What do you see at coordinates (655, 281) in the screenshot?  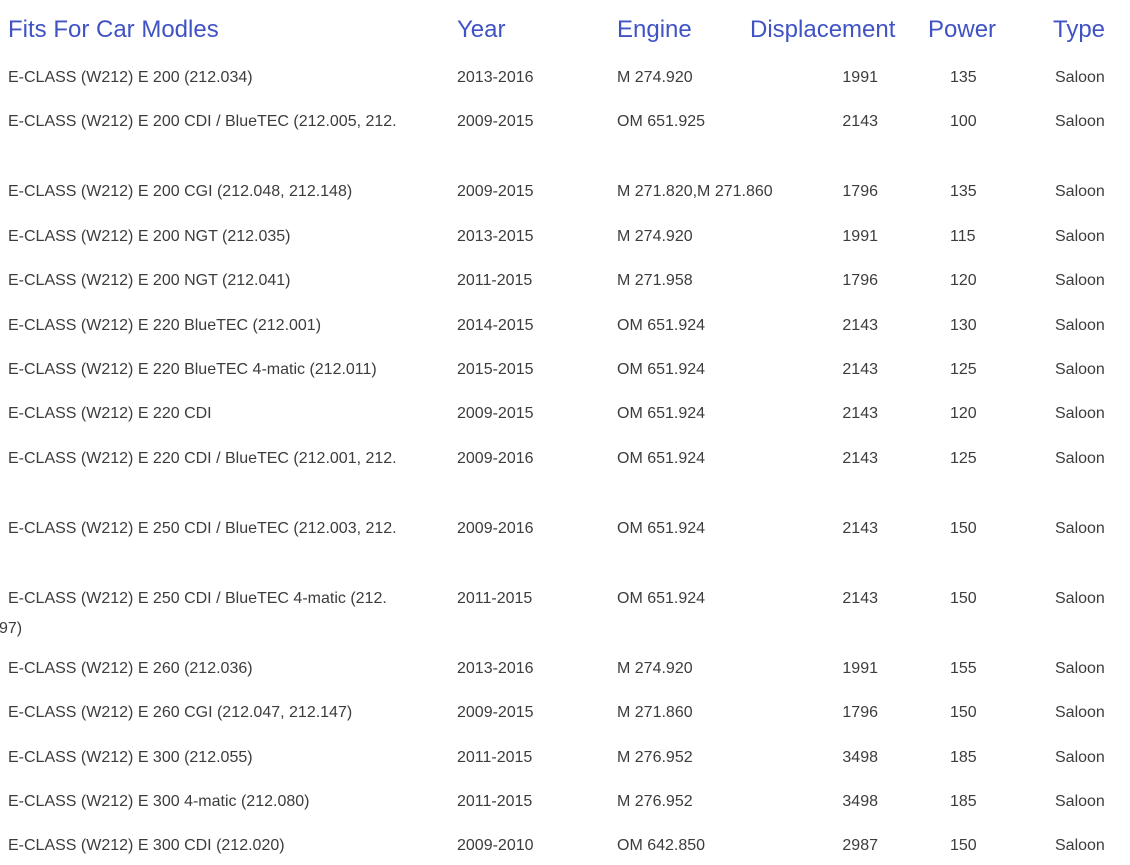 I see `engine-cell: M 271.958` at bounding box center [655, 281].